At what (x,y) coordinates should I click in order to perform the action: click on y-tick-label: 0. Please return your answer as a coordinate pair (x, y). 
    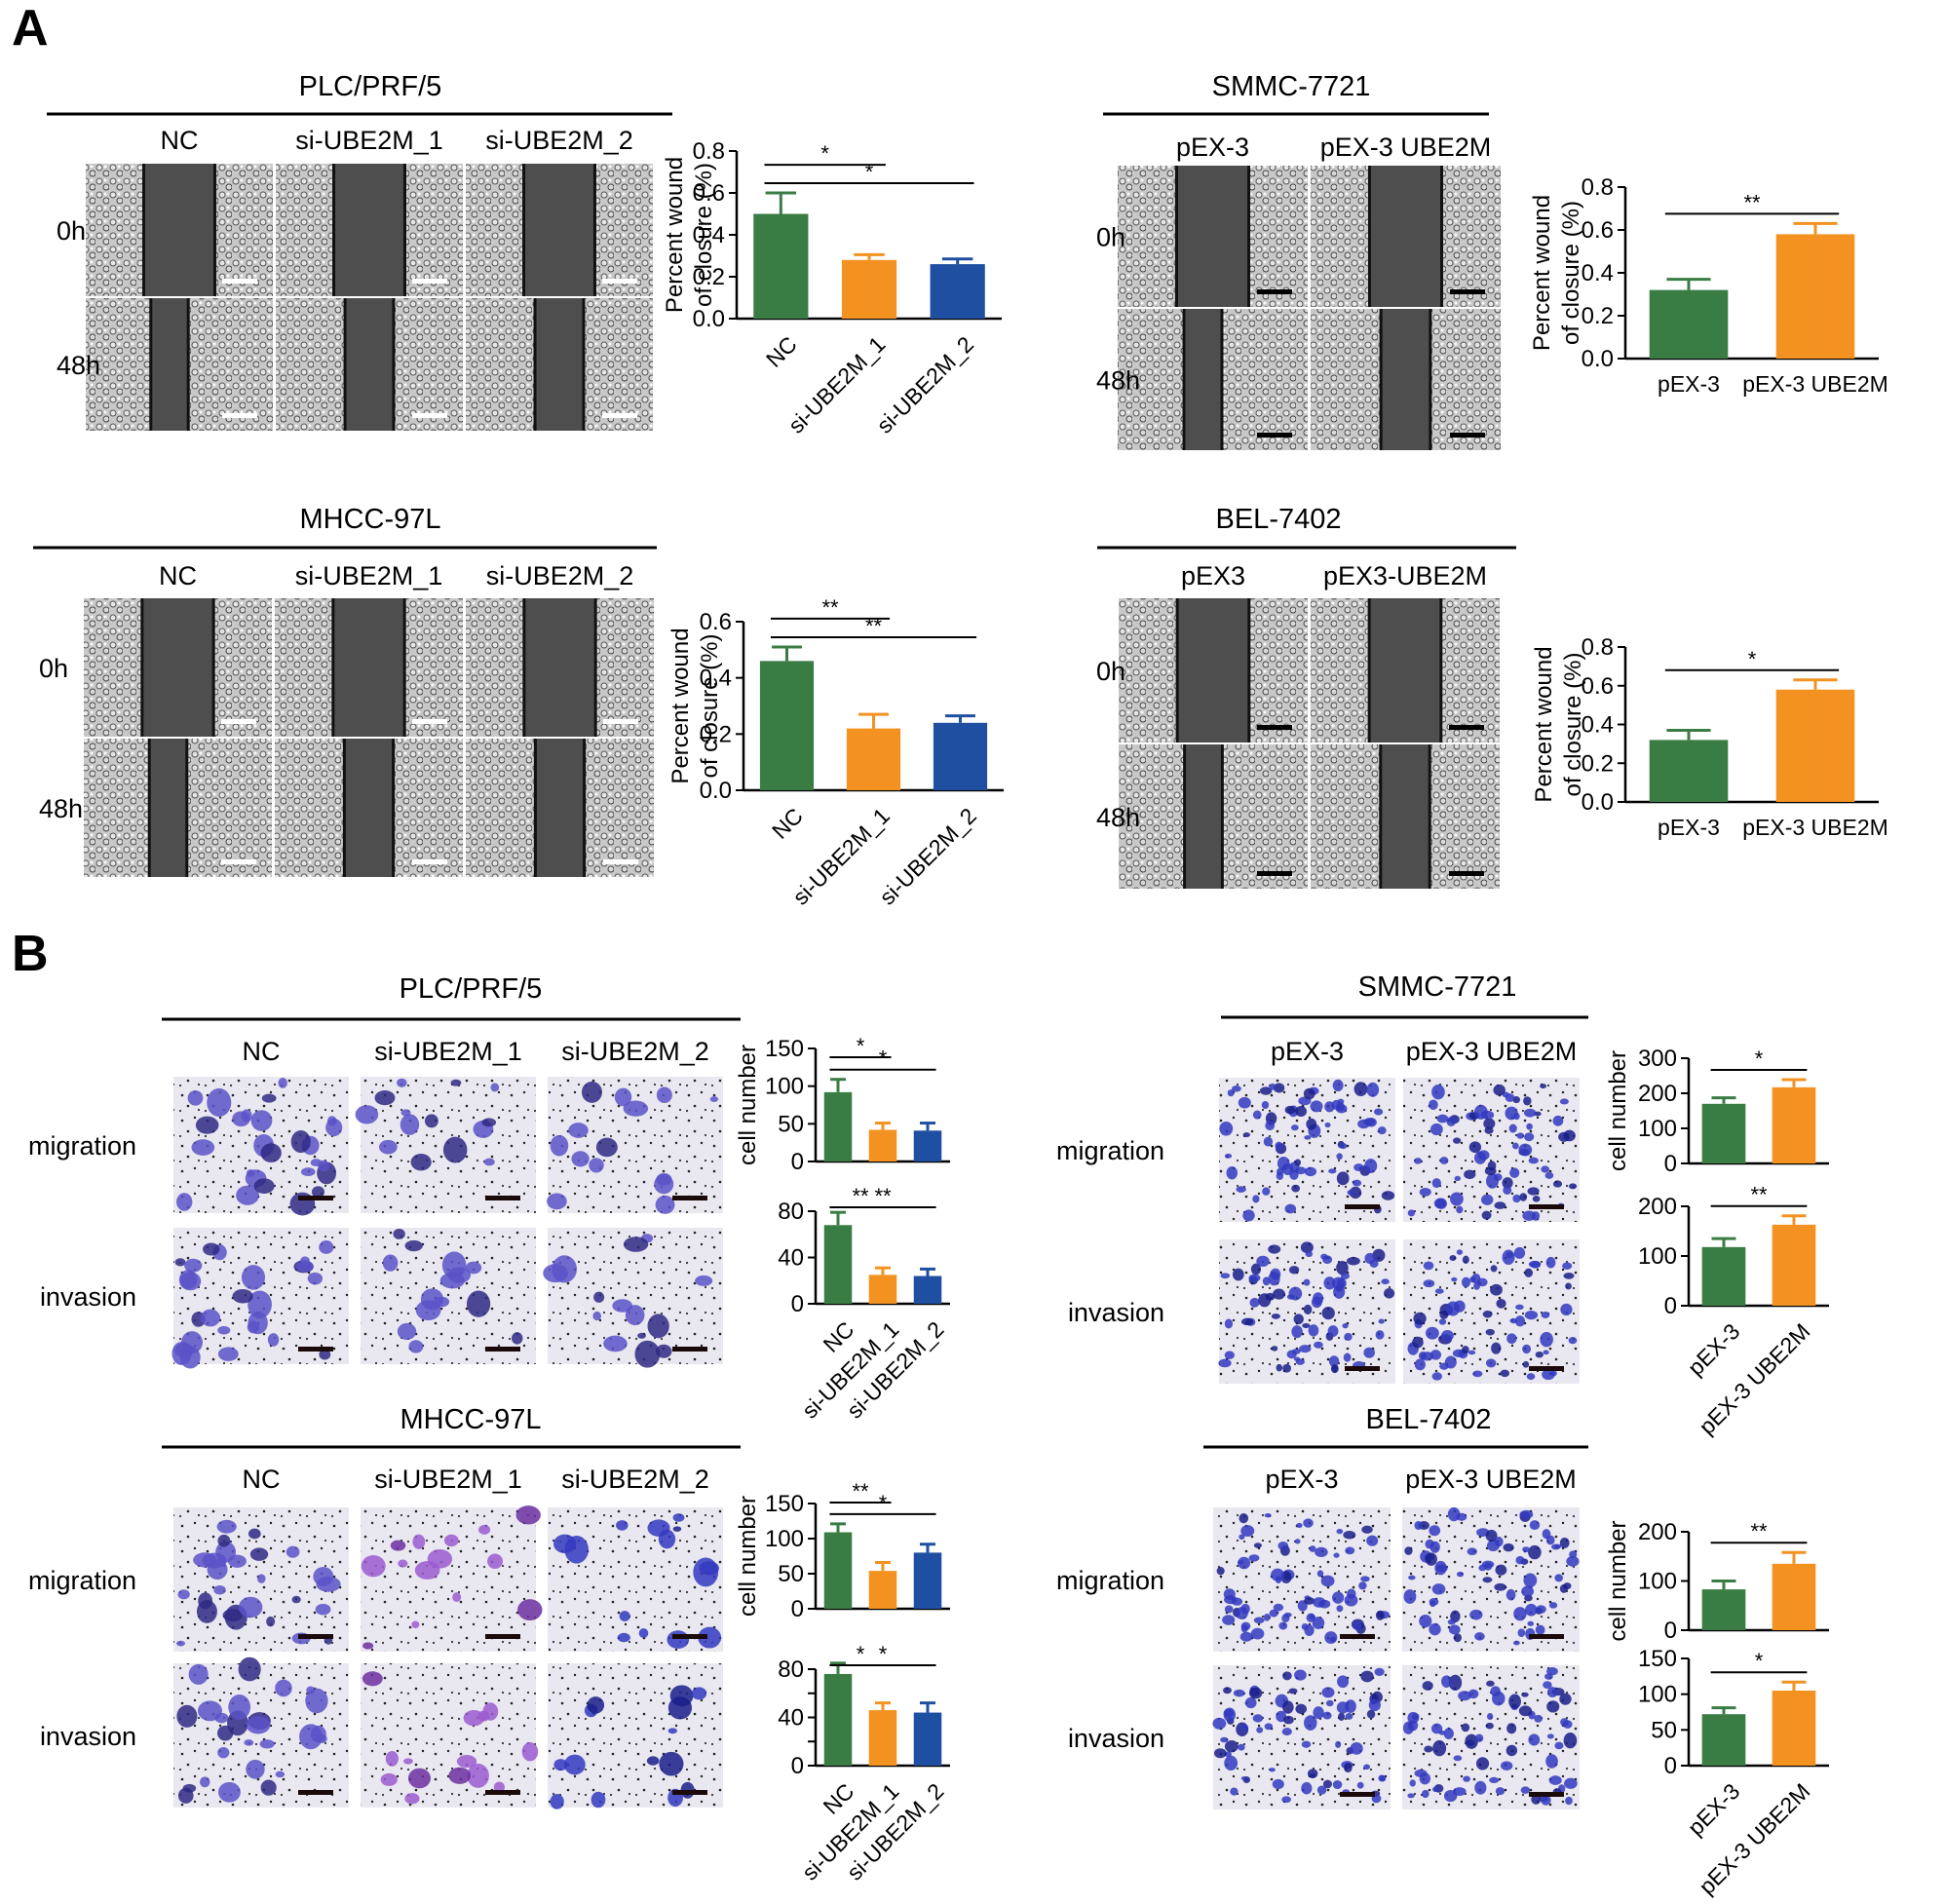
    Looking at the image, I should click on (797, 1162).